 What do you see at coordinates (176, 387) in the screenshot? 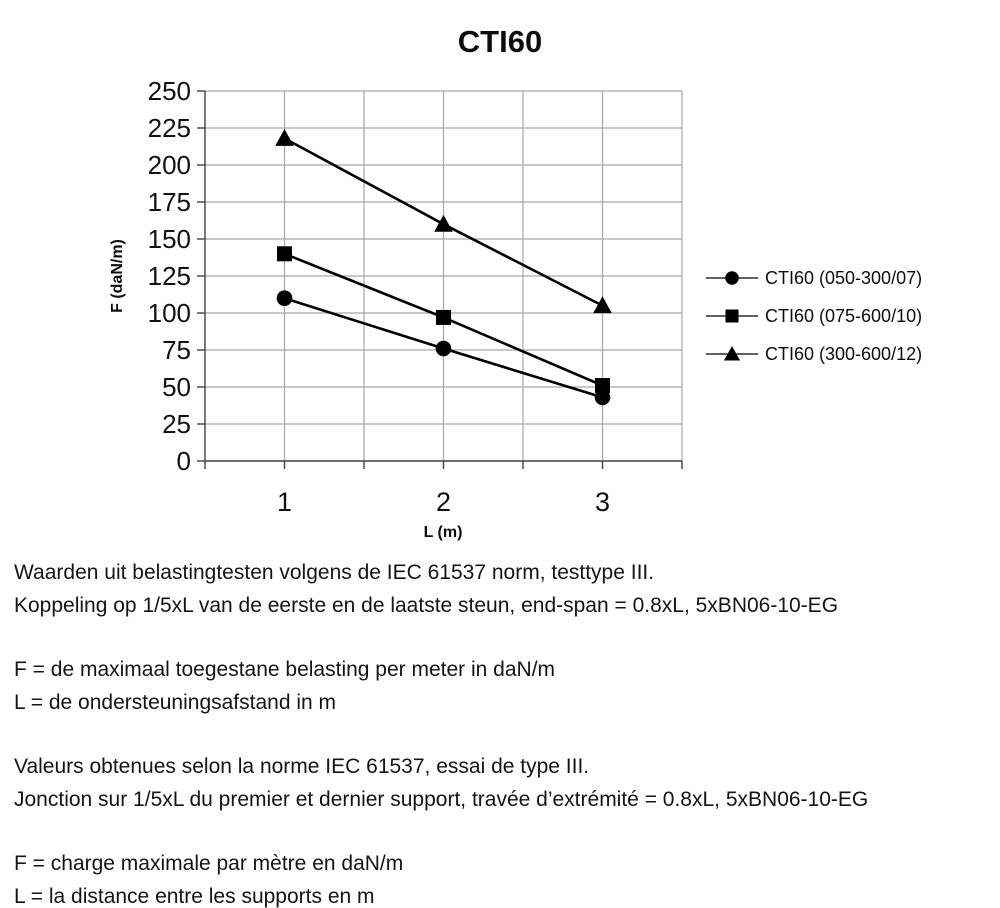
I see `y-tick-label: 50` at bounding box center [176, 387].